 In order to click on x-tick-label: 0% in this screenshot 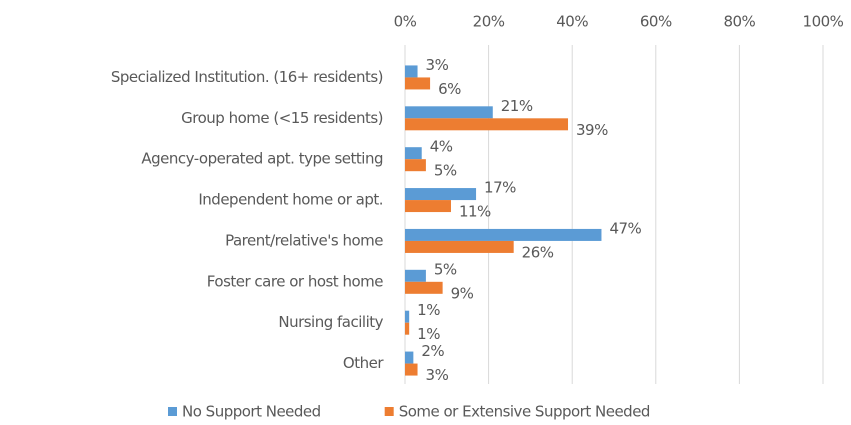, I will do `click(405, 22)`.